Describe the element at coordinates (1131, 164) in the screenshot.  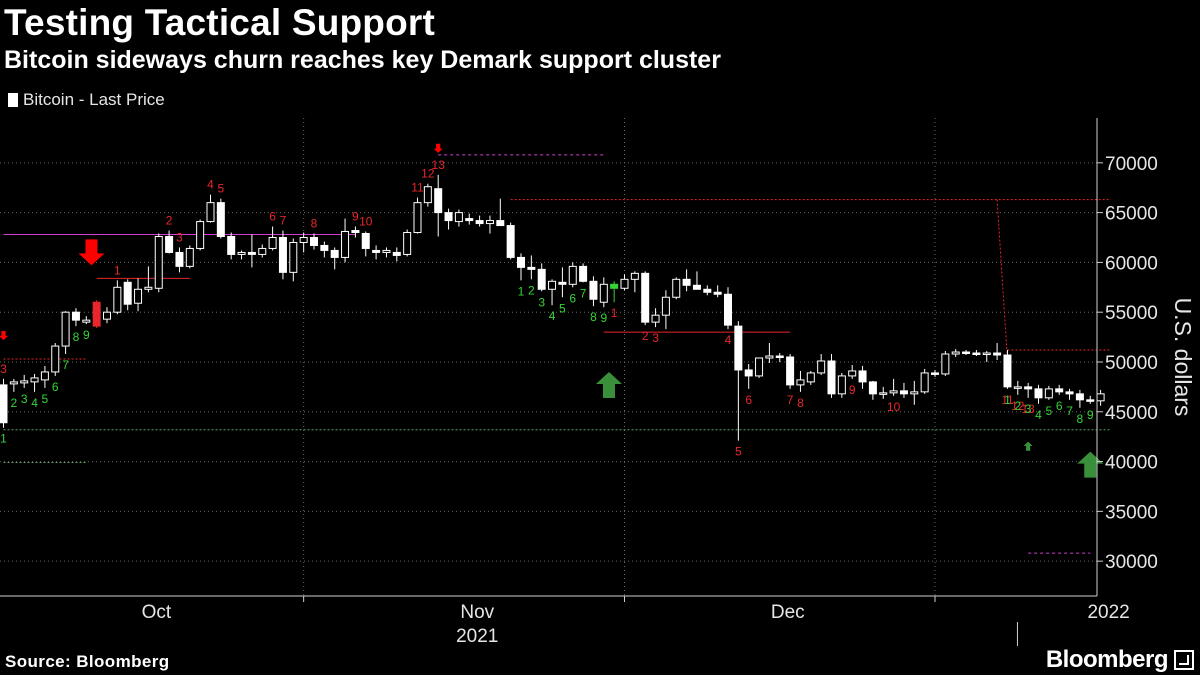
I see `y-tick-label: 70000` at that location.